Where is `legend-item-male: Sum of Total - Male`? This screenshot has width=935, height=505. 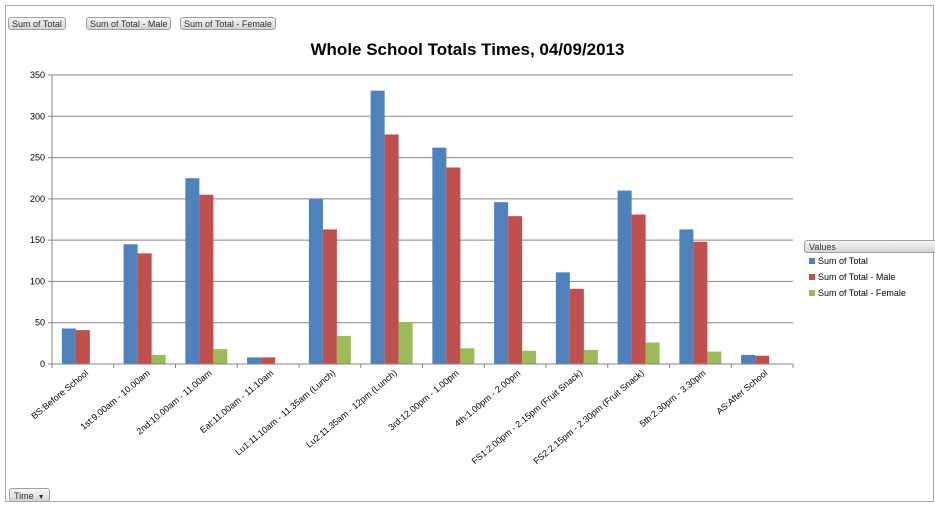
legend-item-male: Sum of Total - Male is located at coordinates (869, 277).